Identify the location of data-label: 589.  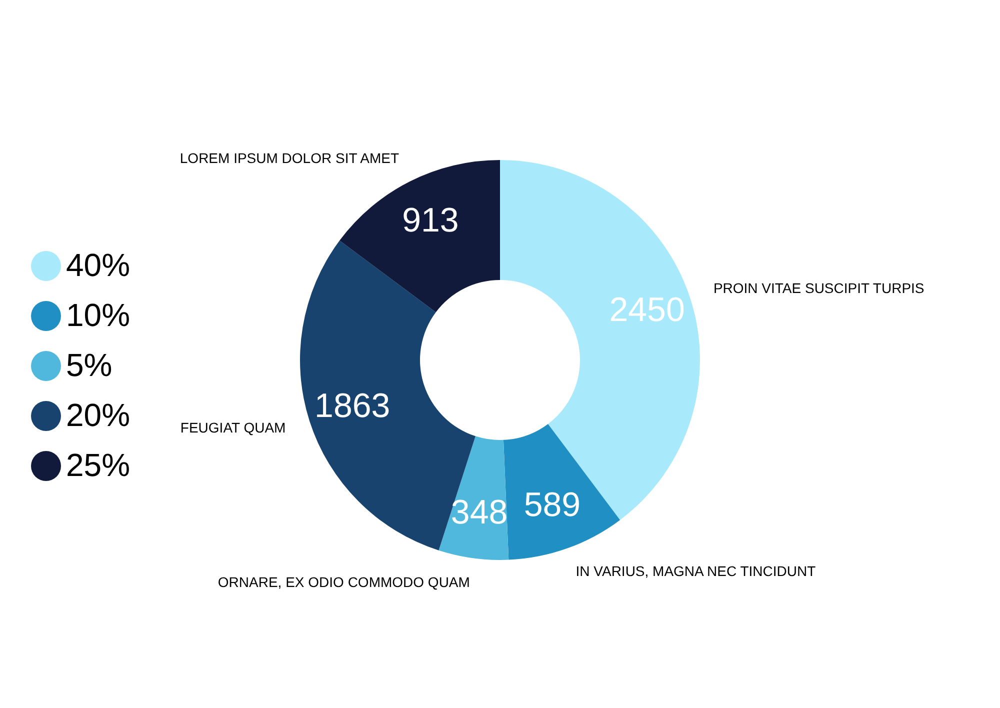
(552, 505).